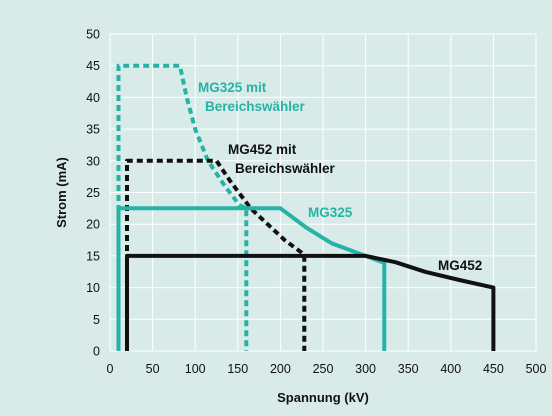 The width and height of the screenshot is (552, 416). What do you see at coordinates (93, 35) in the screenshot?
I see `y-tick-label: 50` at bounding box center [93, 35].